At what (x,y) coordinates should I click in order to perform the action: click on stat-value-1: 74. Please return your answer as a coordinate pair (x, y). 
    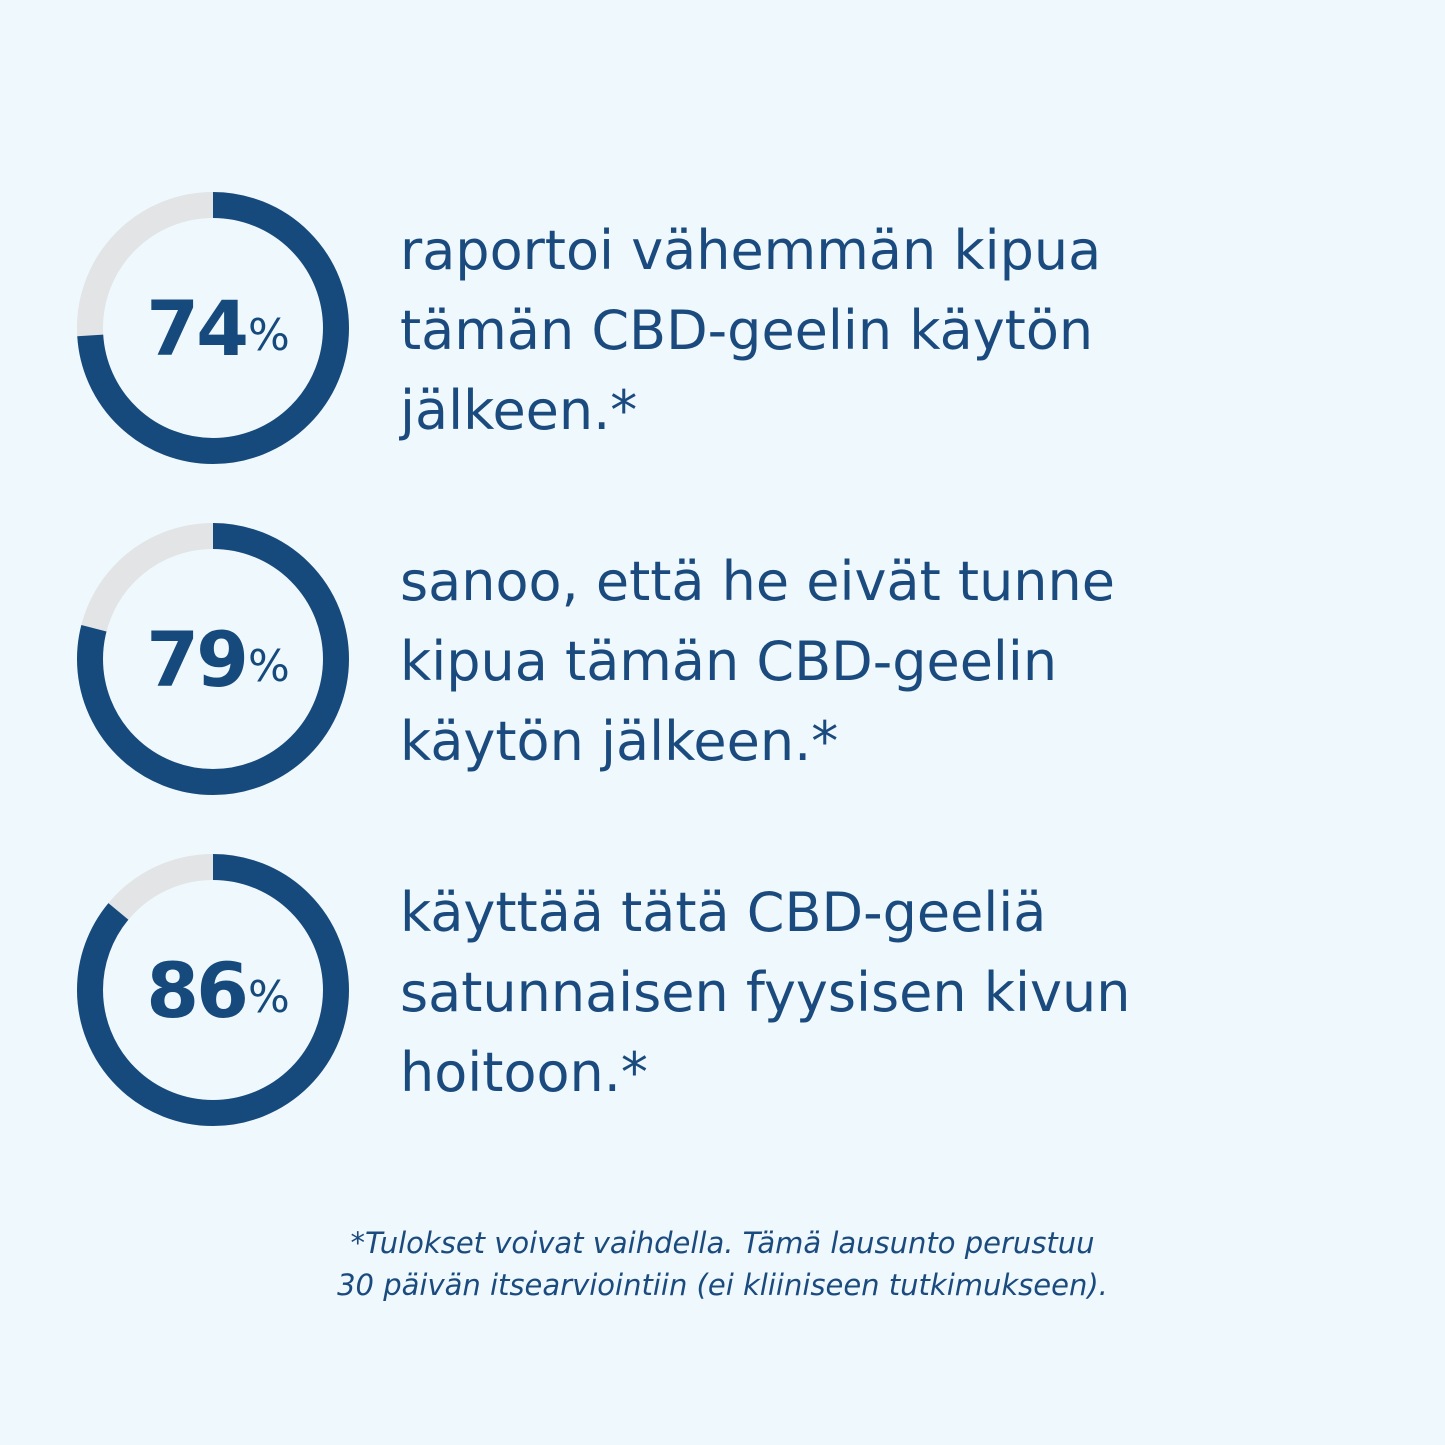
    Looking at the image, I should click on (197, 328).